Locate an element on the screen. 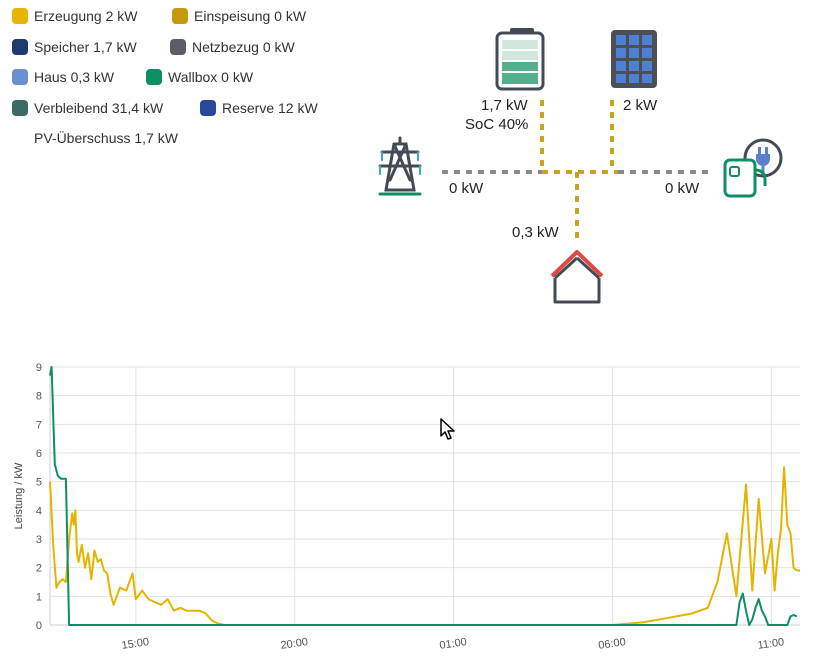 The image size is (820, 670). y-tick-label: 3 is located at coordinates (39, 540).